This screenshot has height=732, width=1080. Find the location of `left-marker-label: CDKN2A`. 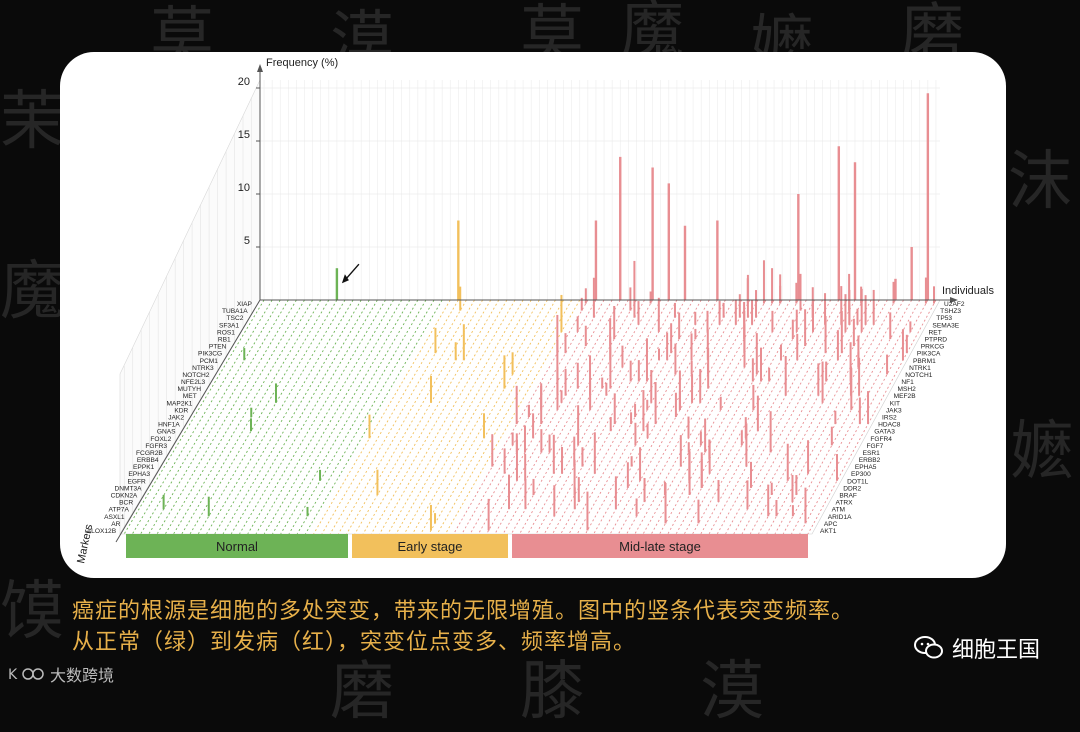

left-marker-label: CDKN2A is located at coordinates (124, 496).